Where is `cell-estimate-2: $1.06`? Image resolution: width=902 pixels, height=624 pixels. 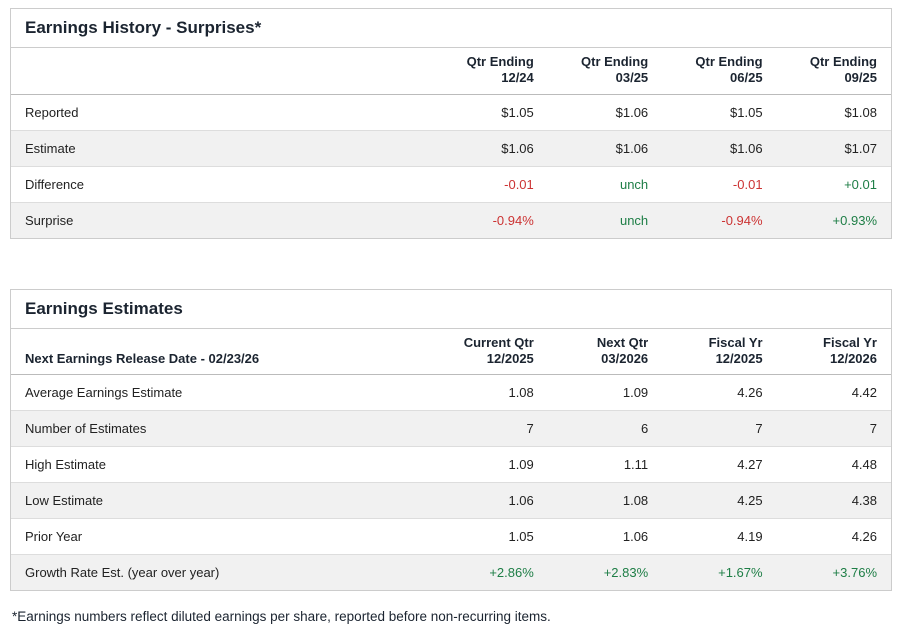 cell-estimate-2: $1.06 is located at coordinates (605, 147).